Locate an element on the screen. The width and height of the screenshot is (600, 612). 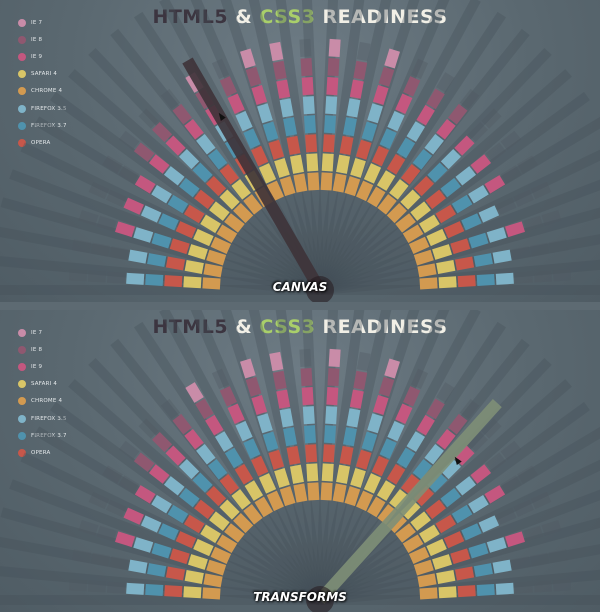
title-amp: & is located at coordinates (244, 17).